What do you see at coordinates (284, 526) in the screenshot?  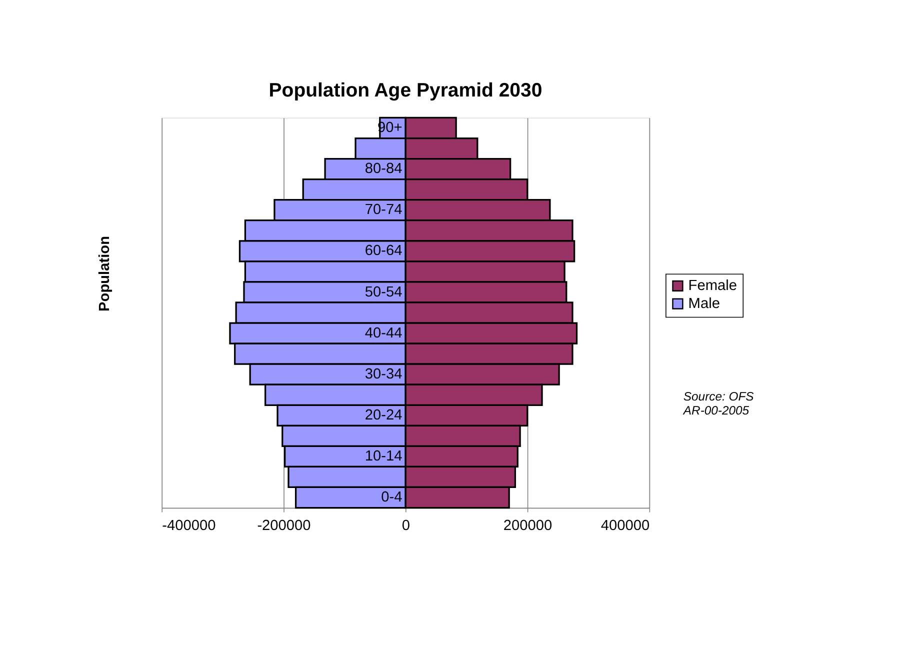 I see `x-tick-label: -200000` at bounding box center [284, 526].